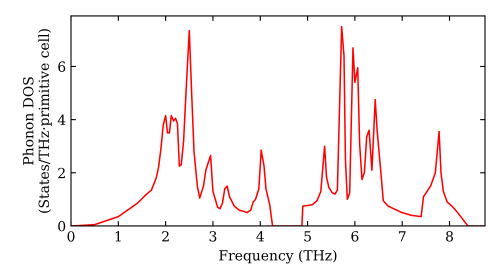 This screenshot has height=280, width=500. I want to click on y-tick-label: 2, so click(61, 173).